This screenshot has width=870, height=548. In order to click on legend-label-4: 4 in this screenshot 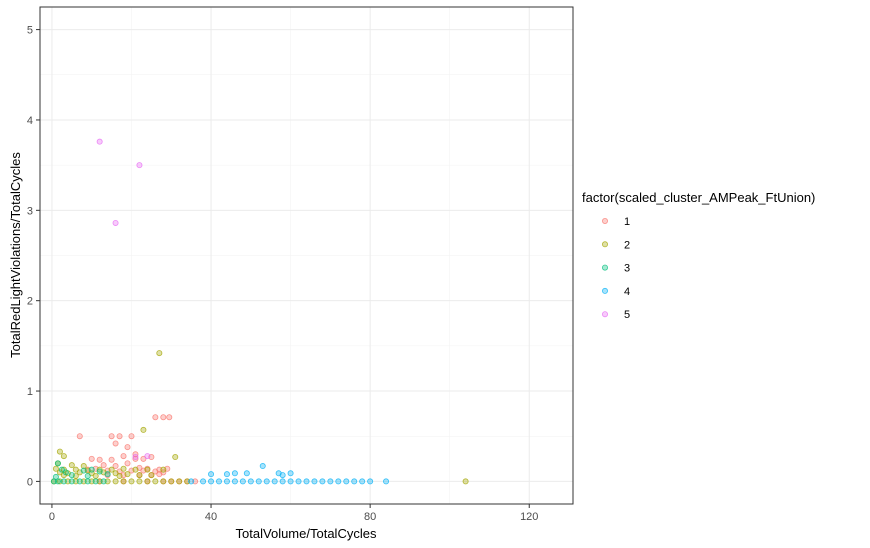, I will do `click(627, 292)`.